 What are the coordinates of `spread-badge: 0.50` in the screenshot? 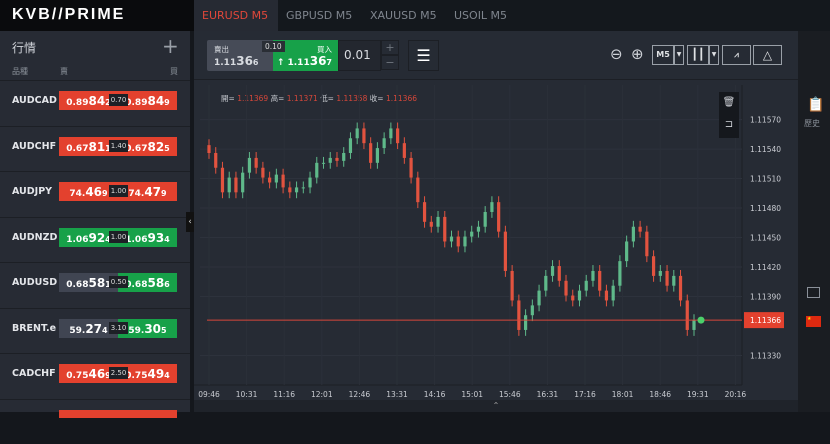 It's located at (118, 282).